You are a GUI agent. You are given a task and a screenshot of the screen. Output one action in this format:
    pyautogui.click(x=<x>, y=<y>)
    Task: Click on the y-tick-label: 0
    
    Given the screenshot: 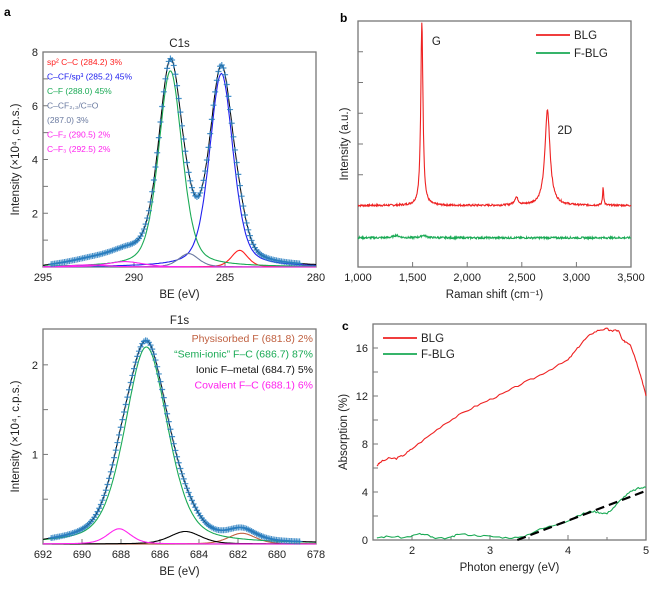 What is the action you would take?
    pyautogui.click(x=365, y=541)
    